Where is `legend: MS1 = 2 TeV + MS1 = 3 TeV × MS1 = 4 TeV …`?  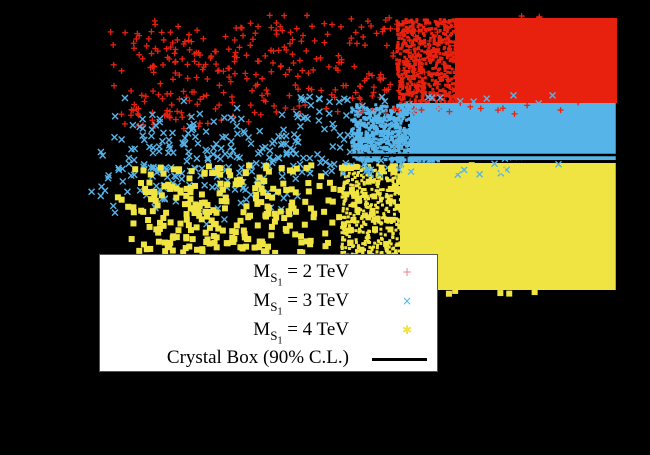 legend: MS1 = 2 TeV + MS1 = 3 TeV × MS1 = 4 TeV … is located at coordinates (268, 313).